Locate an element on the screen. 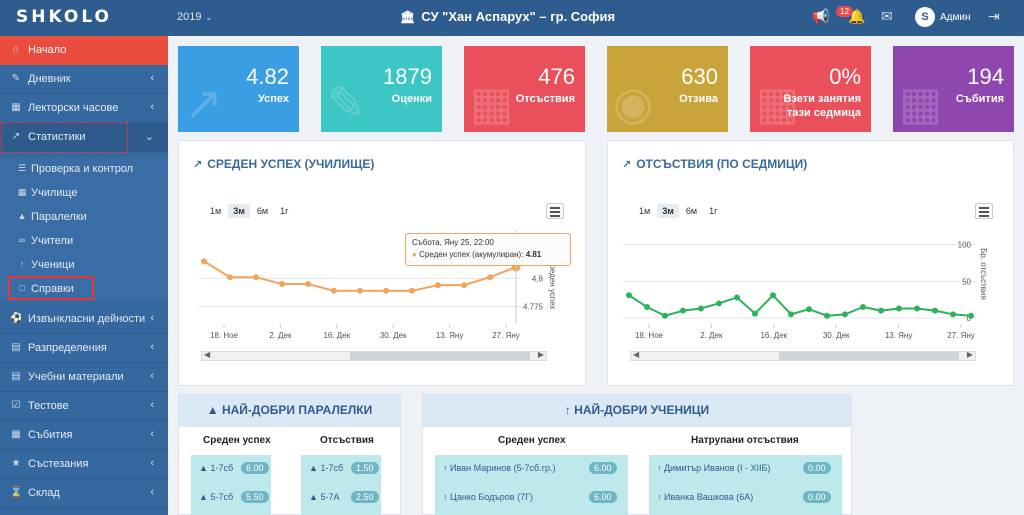 This screenshot has width=1024, height=515. sidebar-item-label: Извънкласни дейности is located at coordinates (87, 319).